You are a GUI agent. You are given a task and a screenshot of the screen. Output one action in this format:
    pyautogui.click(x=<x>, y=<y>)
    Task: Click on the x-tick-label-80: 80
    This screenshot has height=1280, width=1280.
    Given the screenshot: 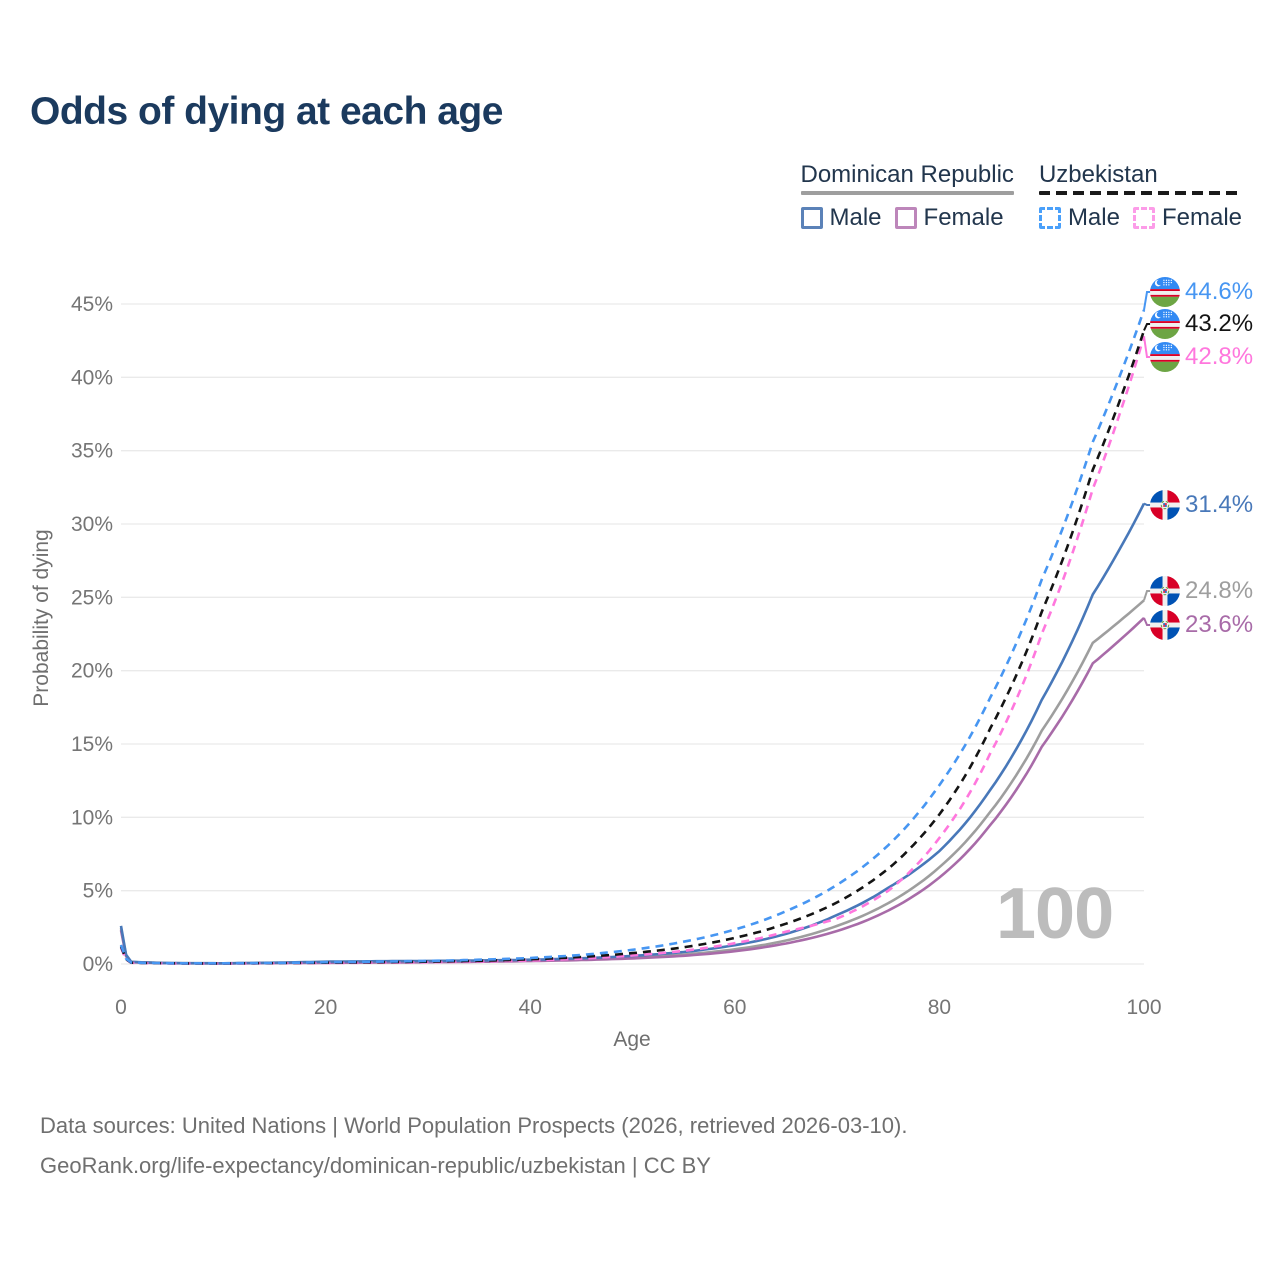 What is the action you would take?
    pyautogui.click(x=939, y=1007)
    